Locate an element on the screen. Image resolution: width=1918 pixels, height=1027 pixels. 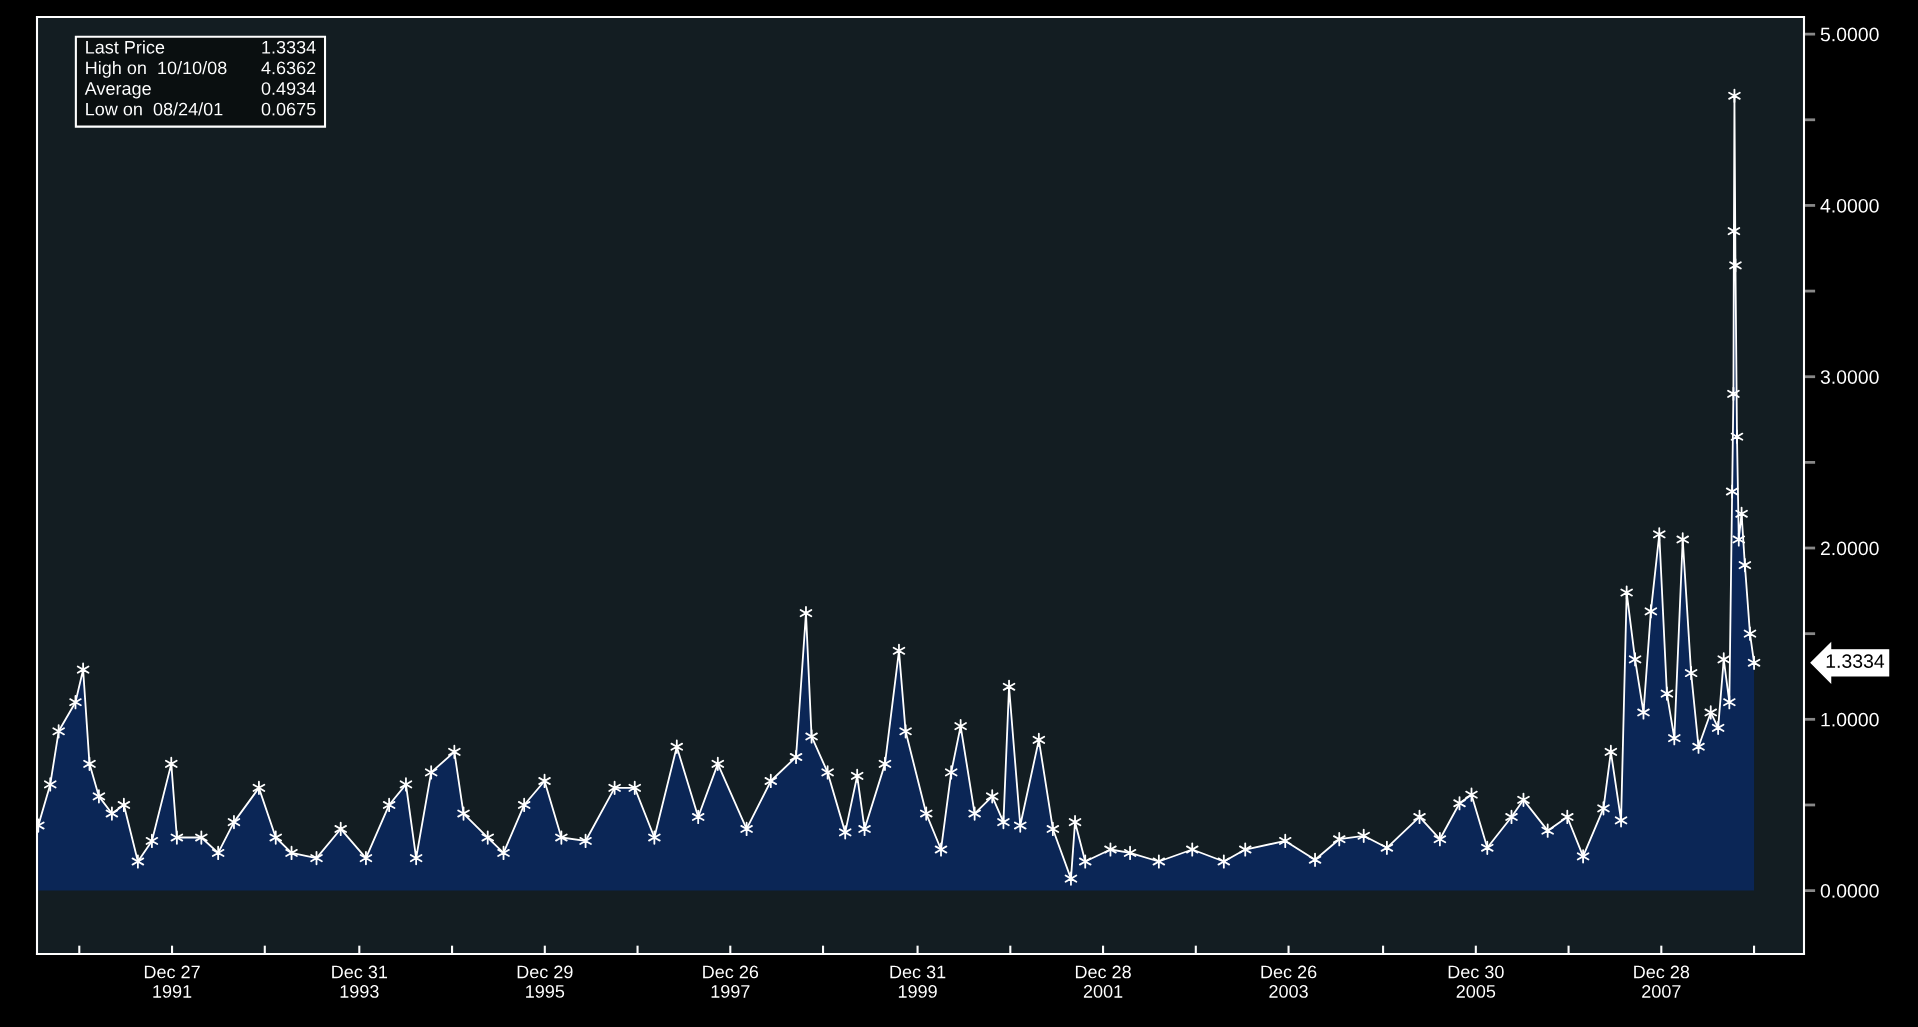
y-tick-label: 3.0000 is located at coordinates (1849, 377).